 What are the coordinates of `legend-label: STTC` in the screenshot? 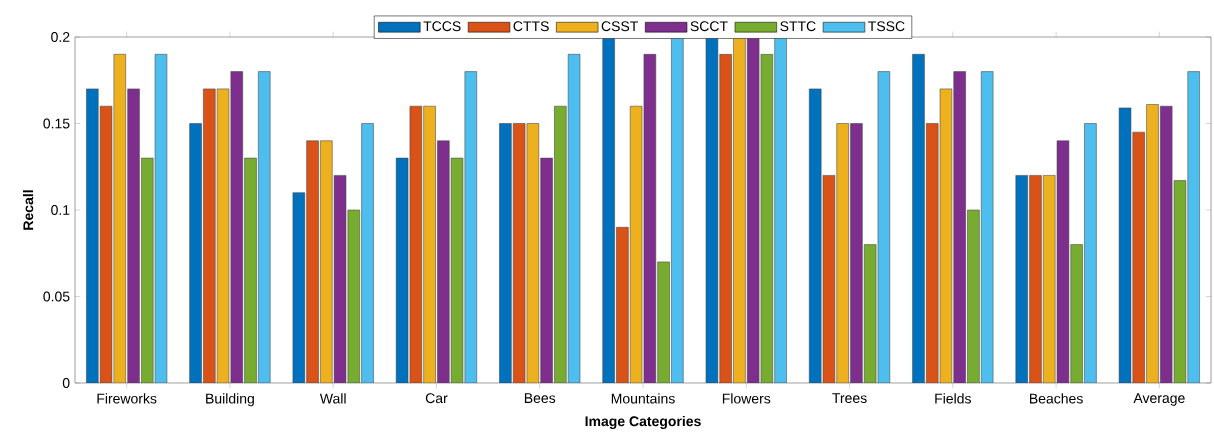 It's located at (798, 26).